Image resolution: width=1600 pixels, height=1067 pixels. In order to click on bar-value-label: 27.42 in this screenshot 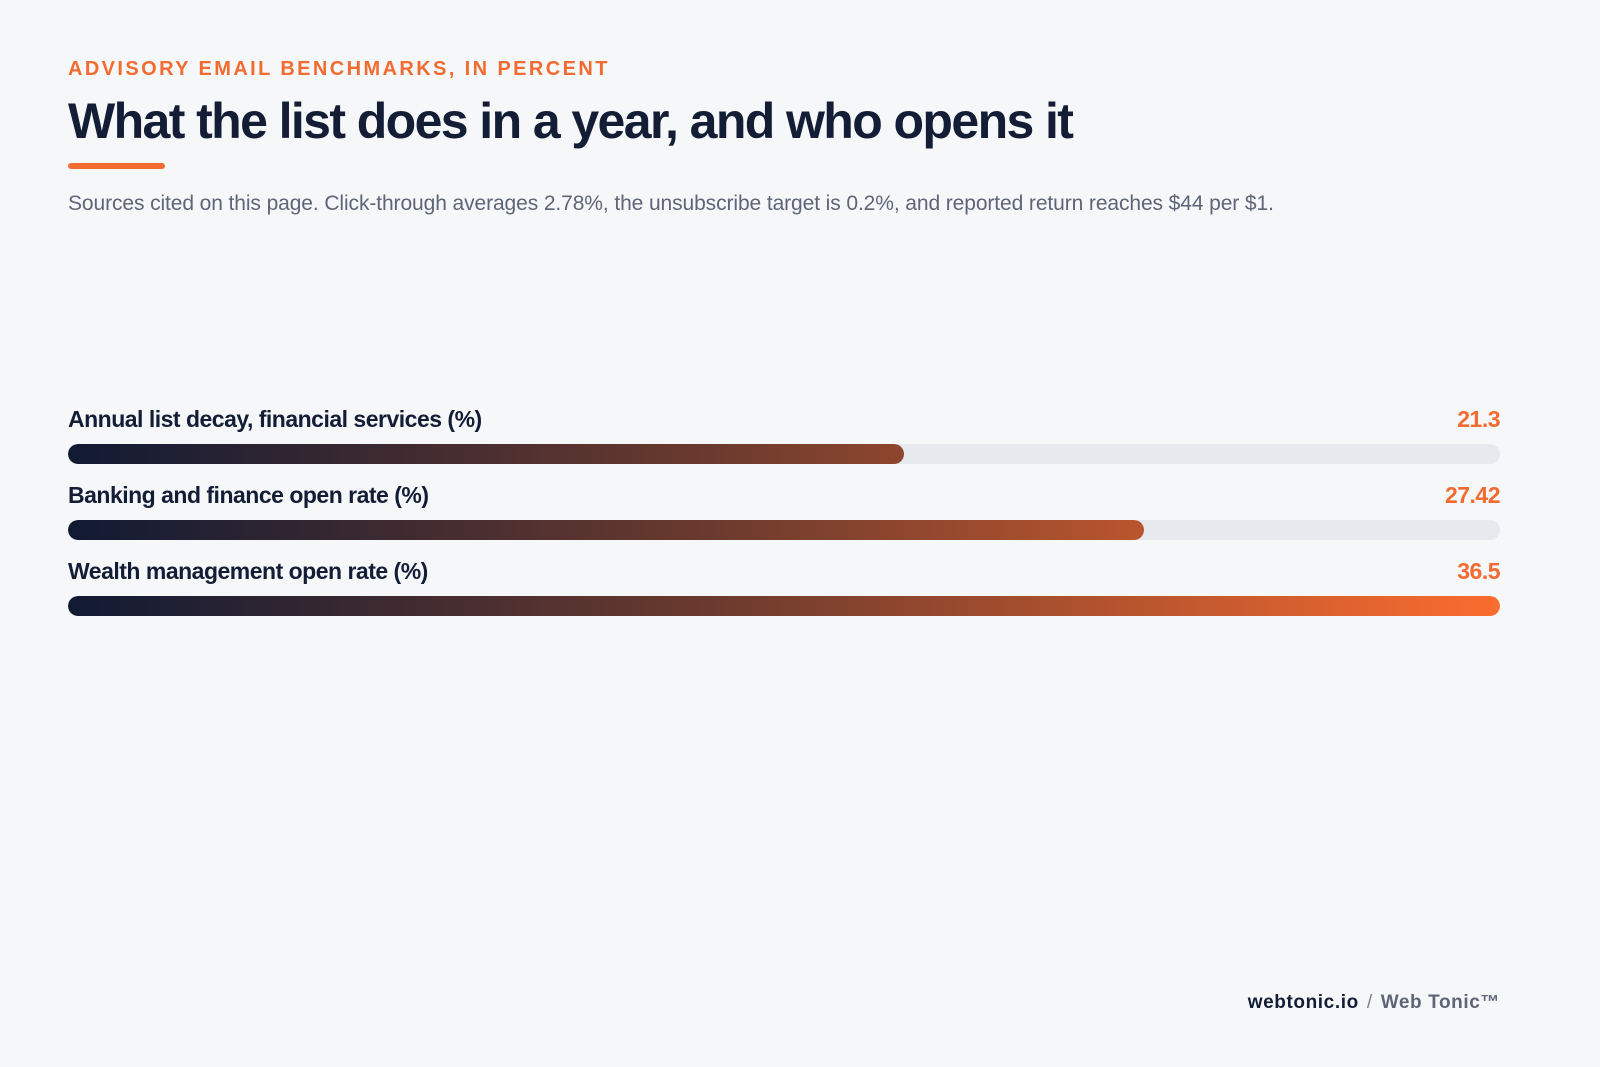, I will do `click(1472, 495)`.